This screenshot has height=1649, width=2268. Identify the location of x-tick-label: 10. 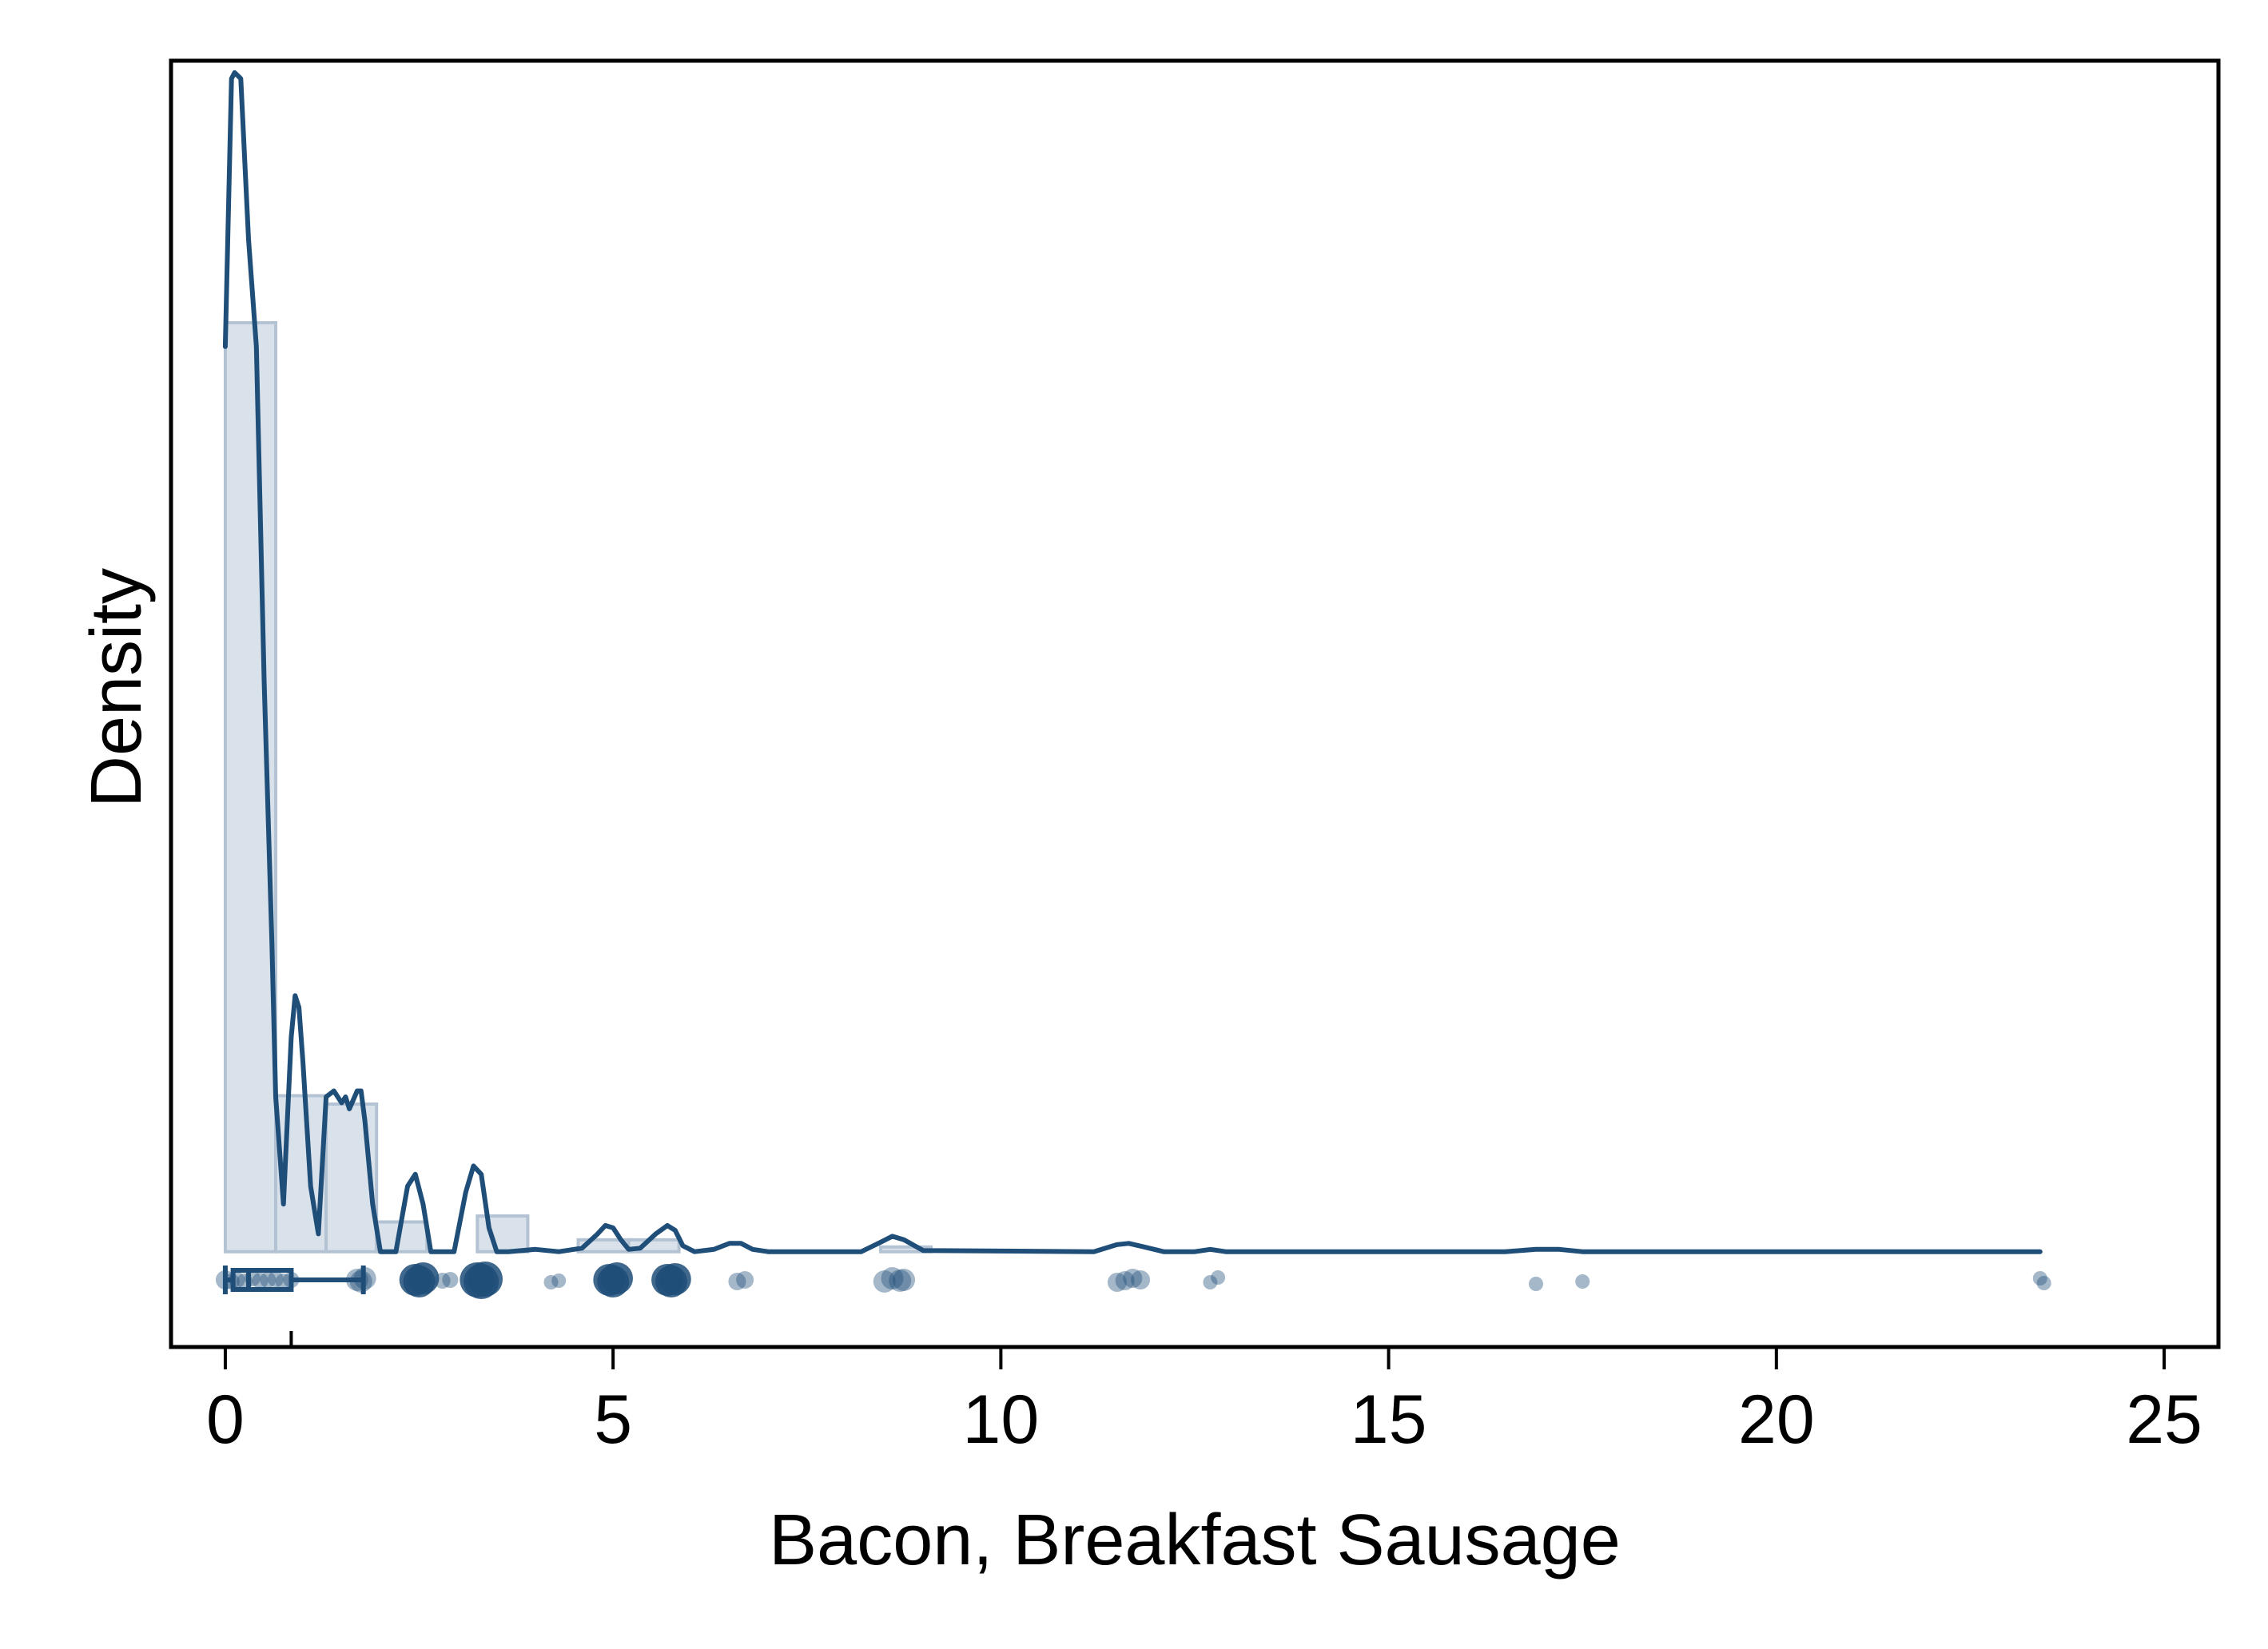
(1001, 1419).